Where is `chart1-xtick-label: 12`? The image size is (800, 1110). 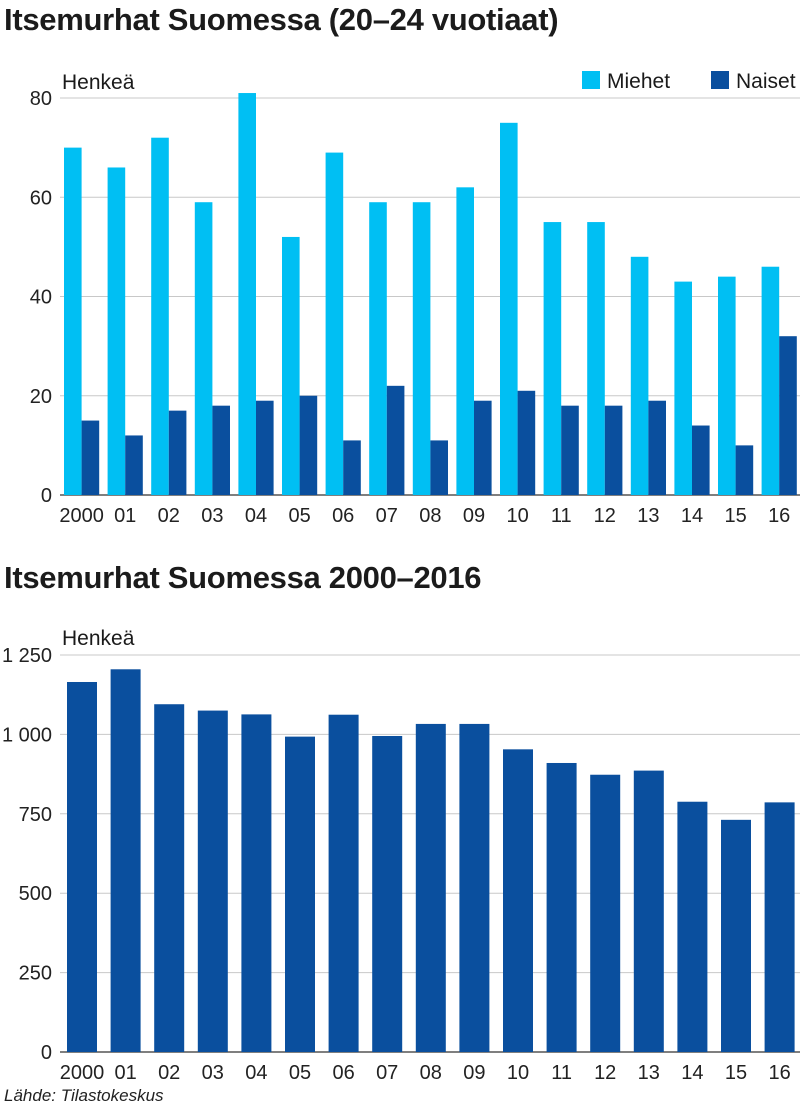 chart1-xtick-label: 12 is located at coordinates (605, 516).